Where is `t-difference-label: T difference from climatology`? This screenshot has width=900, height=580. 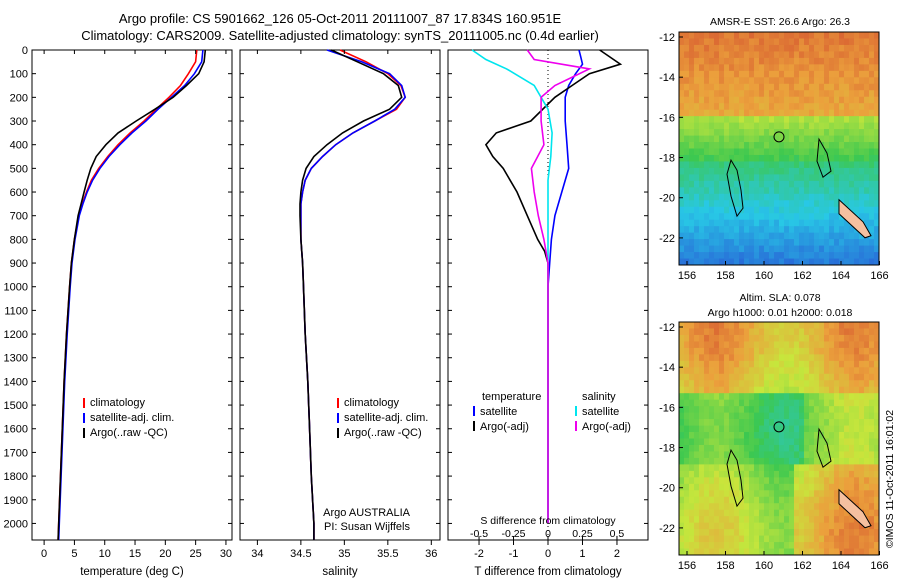 t-difference-label: T difference from climatology is located at coordinates (547, 572).